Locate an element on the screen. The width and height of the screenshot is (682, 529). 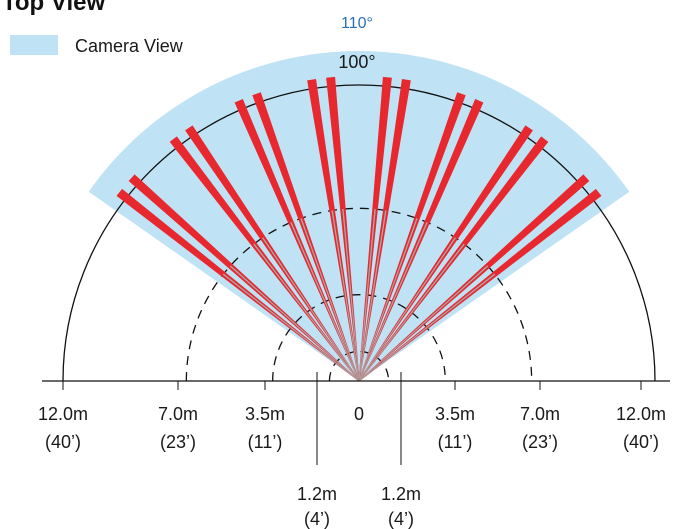
dist-12-right-label: 1.2m is located at coordinates (401, 494).